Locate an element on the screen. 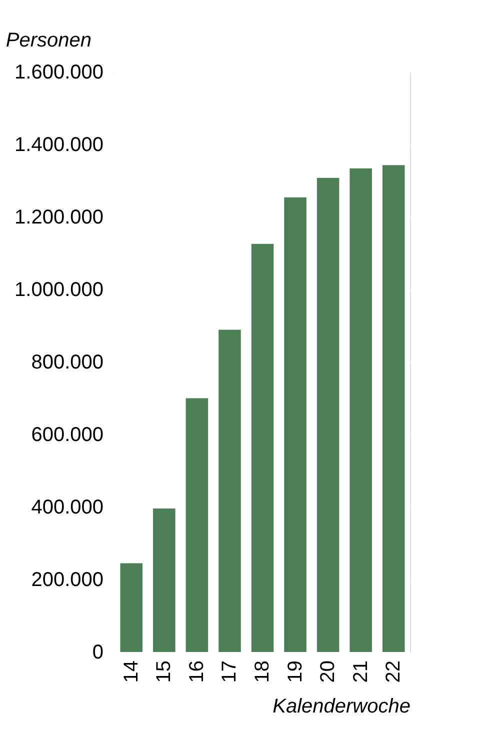 The height and width of the screenshot is (741, 488). y-tick-label: 0 is located at coordinates (98, 653).